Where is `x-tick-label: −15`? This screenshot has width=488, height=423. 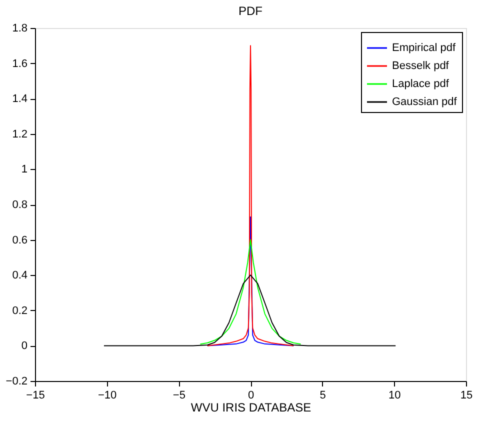 x-tick-label: −15 is located at coordinates (35, 396).